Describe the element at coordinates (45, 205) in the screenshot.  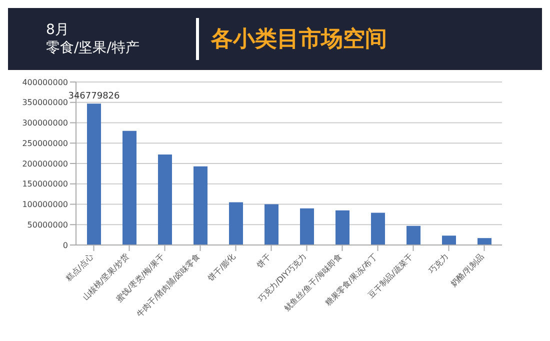
I see `y-tick-label: 100000000` at that location.